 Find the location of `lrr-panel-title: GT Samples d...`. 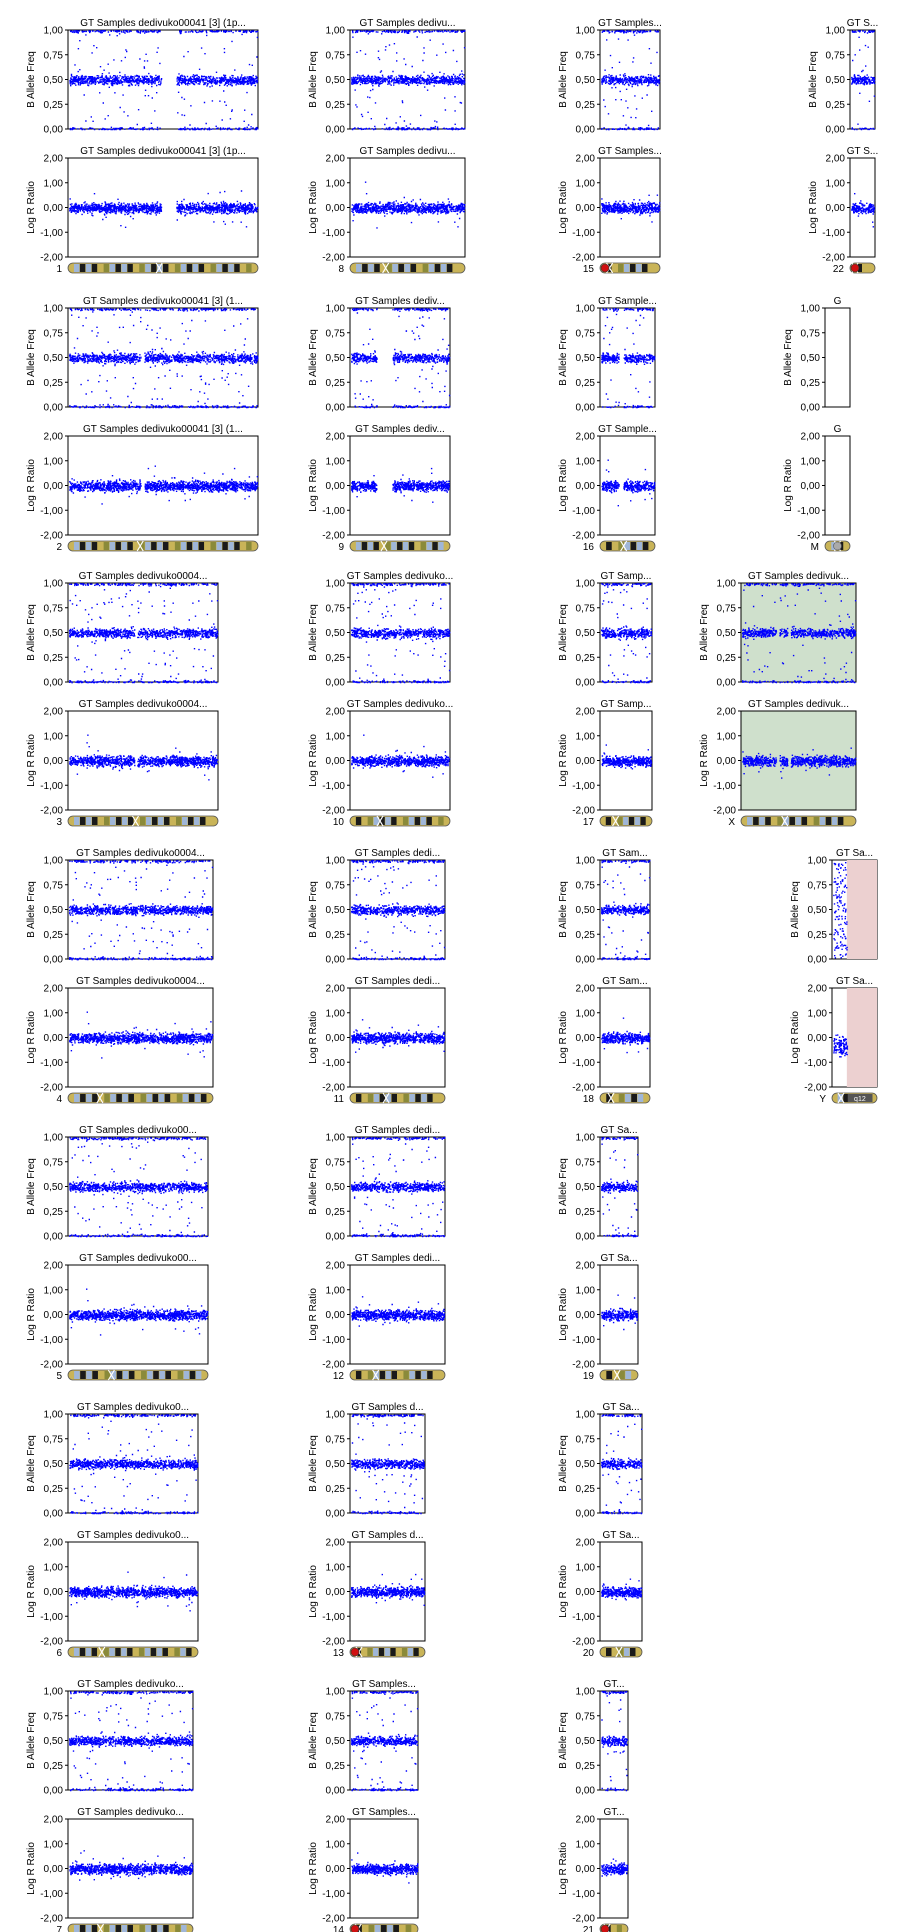

lrr-panel-title: GT Samples d... is located at coordinates (387, 1535).